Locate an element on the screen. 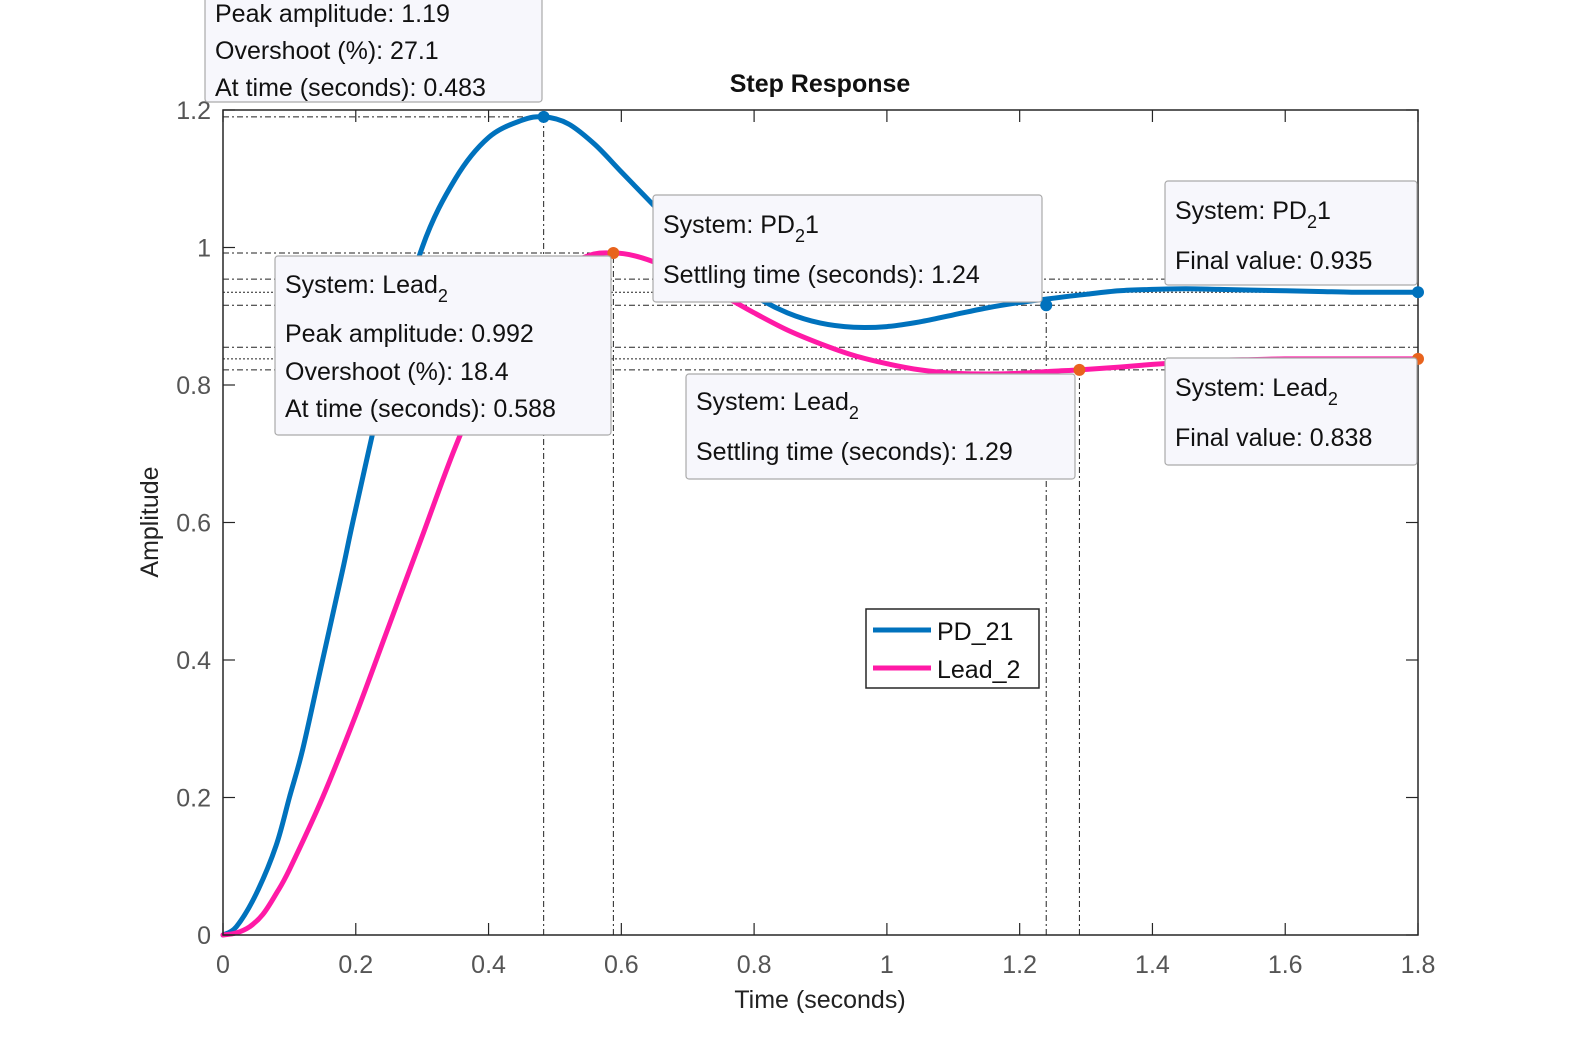  datatip-line: At time (seconds): 0.588 is located at coordinates (420, 409).